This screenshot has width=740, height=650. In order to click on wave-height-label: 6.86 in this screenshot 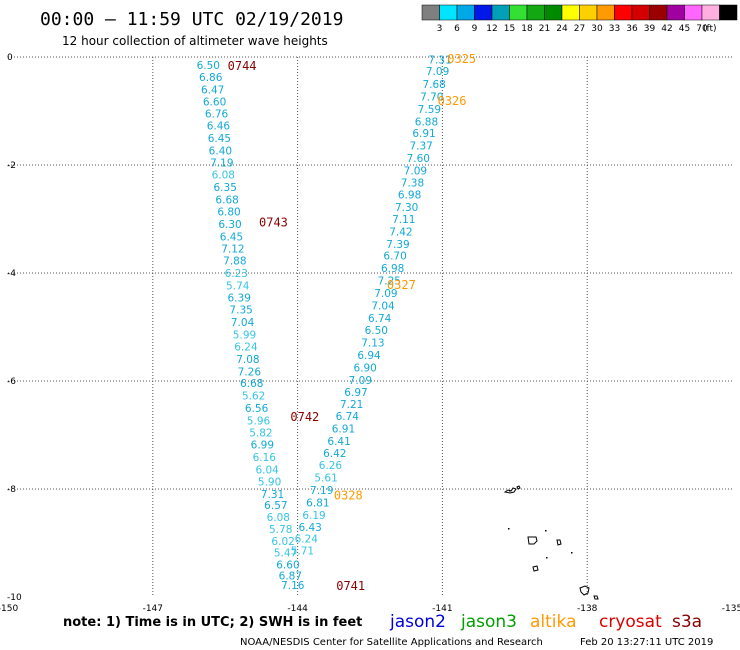, I will do `click(211, 78)`.